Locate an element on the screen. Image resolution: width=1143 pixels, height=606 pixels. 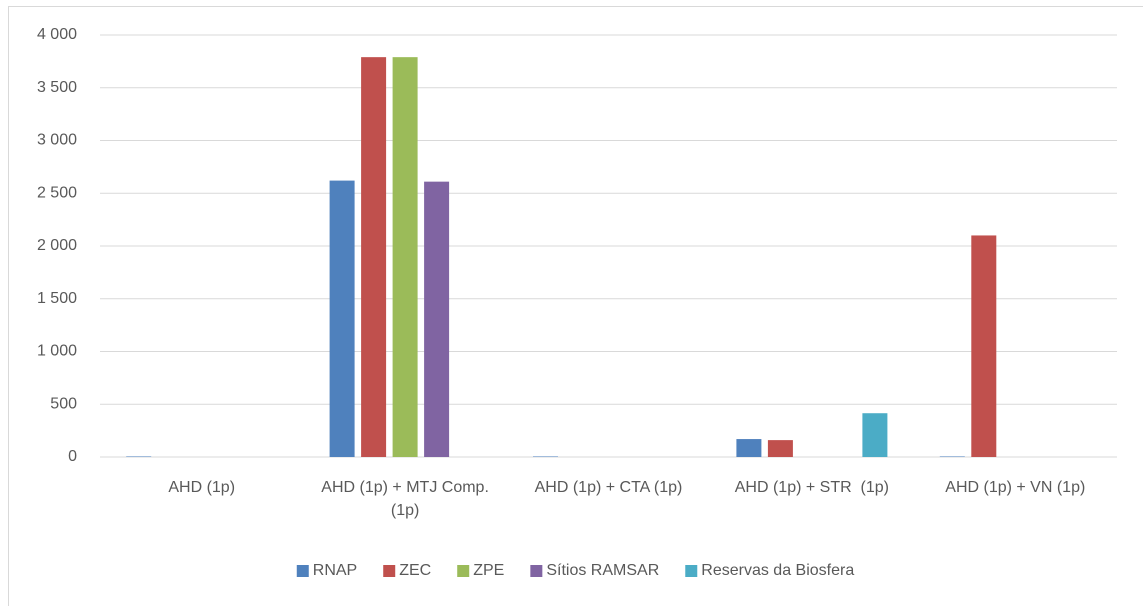
legend-label: RNAP is located at coordinates (335, 570).